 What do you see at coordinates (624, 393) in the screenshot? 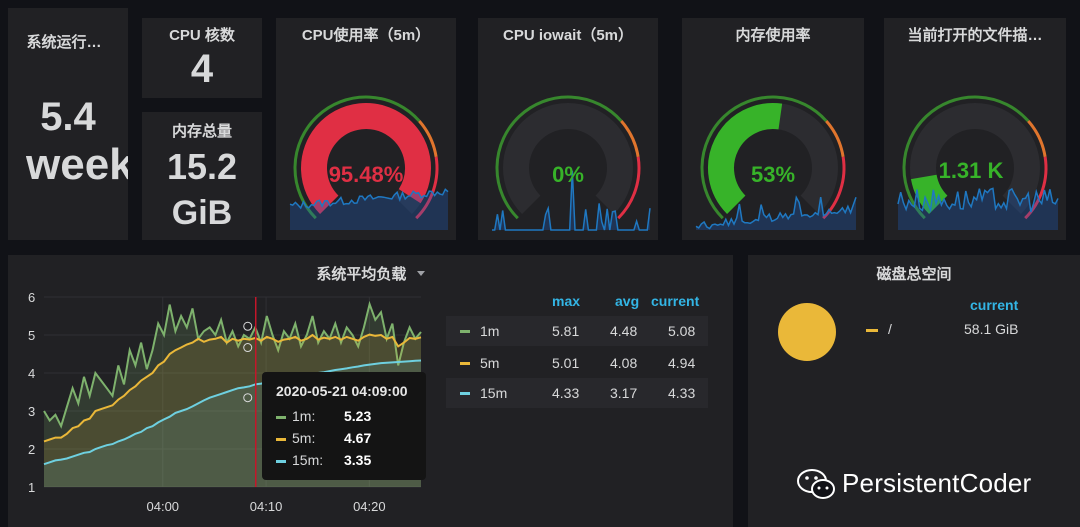
I see `legend-avg: 3.17` at bounding box center [624, 393].